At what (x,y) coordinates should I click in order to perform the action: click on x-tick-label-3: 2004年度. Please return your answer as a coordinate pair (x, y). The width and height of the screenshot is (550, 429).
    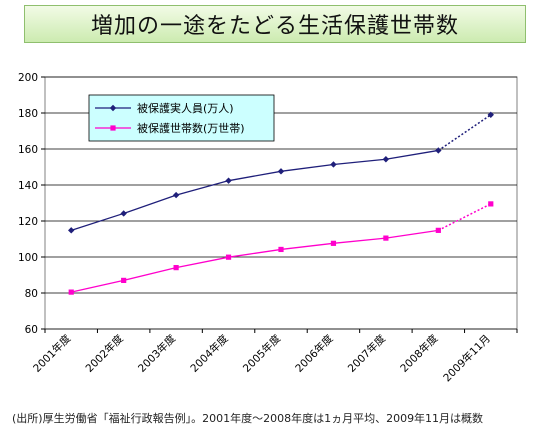
    Looking at the image, I should click on (209, 353).